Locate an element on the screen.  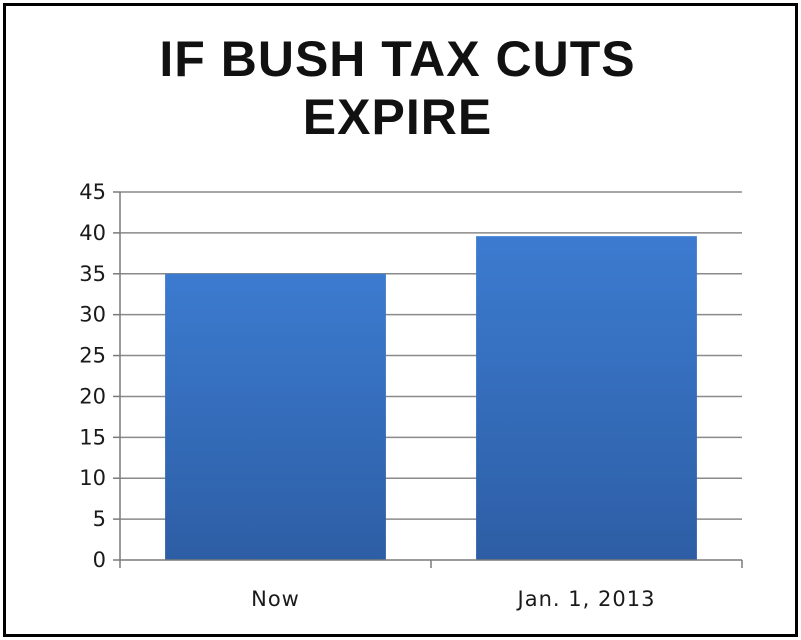
x-category-label: Now is located at coordinates (275, 599).